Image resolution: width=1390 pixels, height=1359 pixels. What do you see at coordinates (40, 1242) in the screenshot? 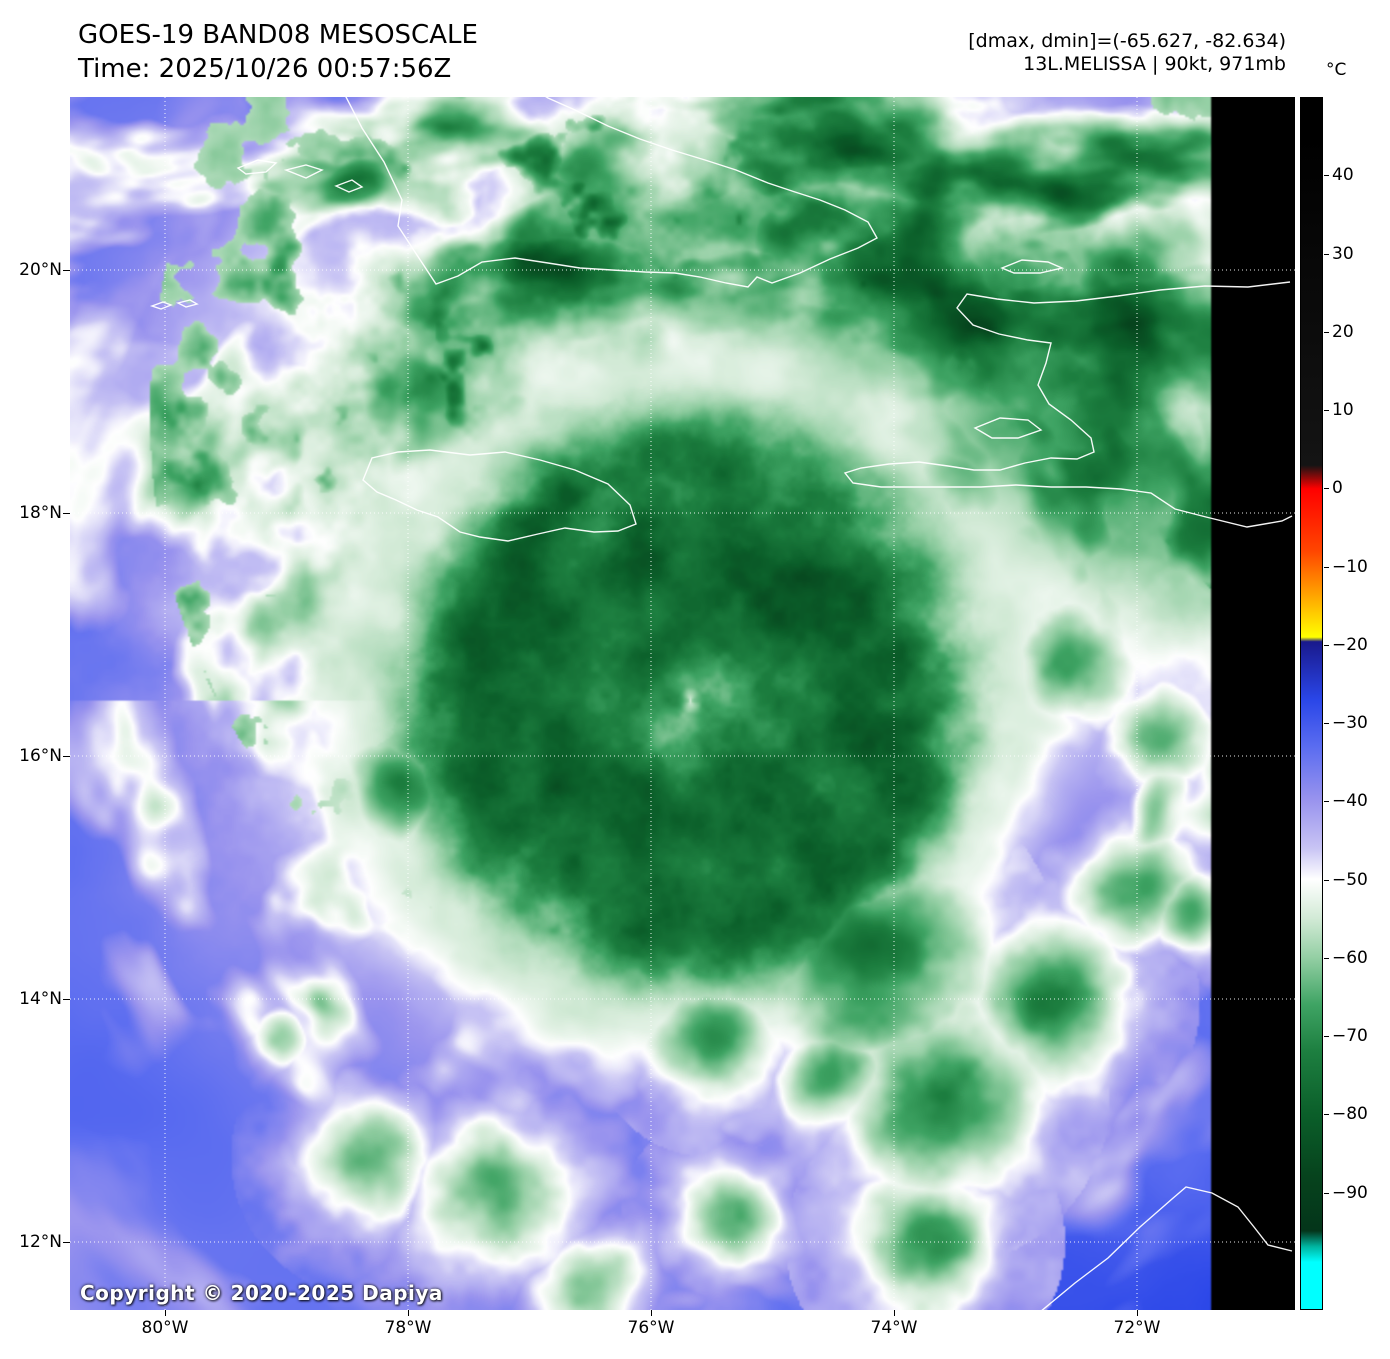
I see `lat-label: 12°N` at bounding box center [40, 1242].